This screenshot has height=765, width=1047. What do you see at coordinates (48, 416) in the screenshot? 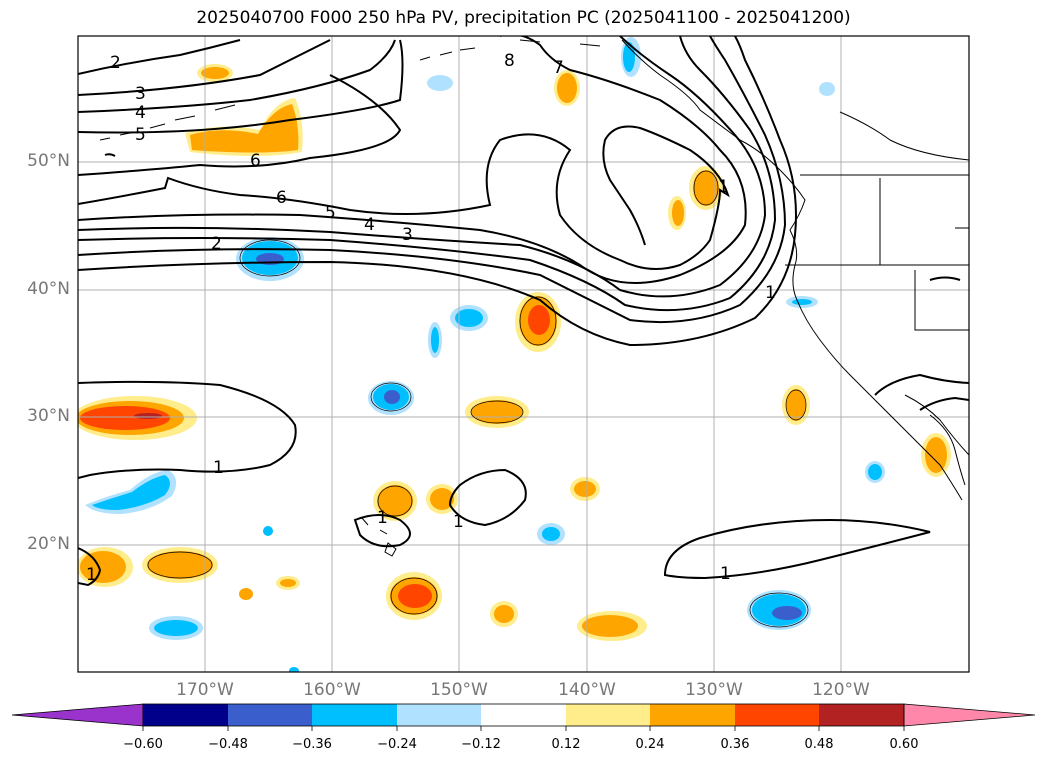
I see `lat-label-30n: 30°N` at bounding box center [48, 416].